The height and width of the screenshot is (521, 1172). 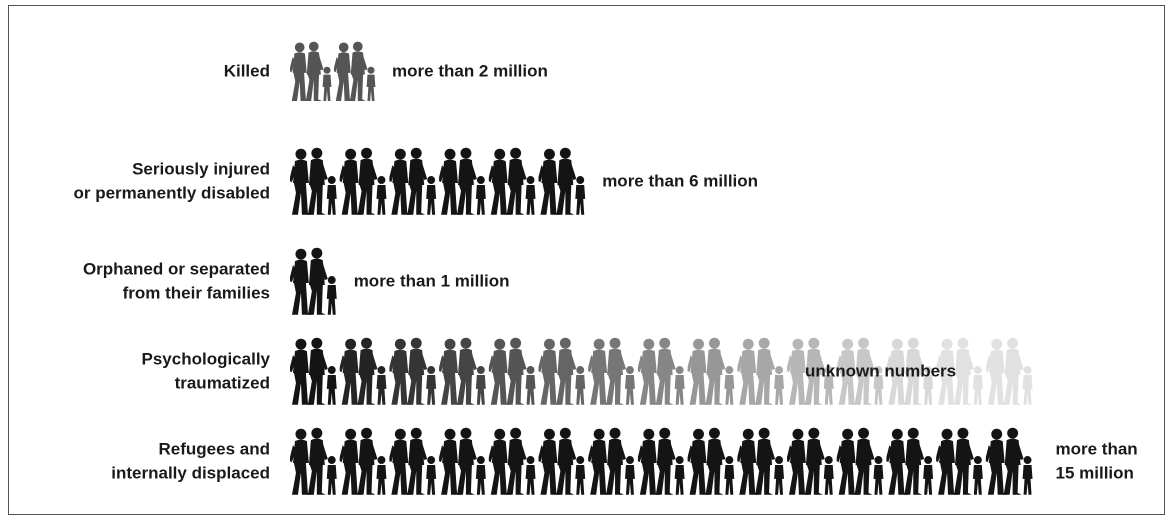 What do you see at coordinates (201, 168) in the screenshot?
I see `category-label: Seriously injured` at bounding box center [201, 168].